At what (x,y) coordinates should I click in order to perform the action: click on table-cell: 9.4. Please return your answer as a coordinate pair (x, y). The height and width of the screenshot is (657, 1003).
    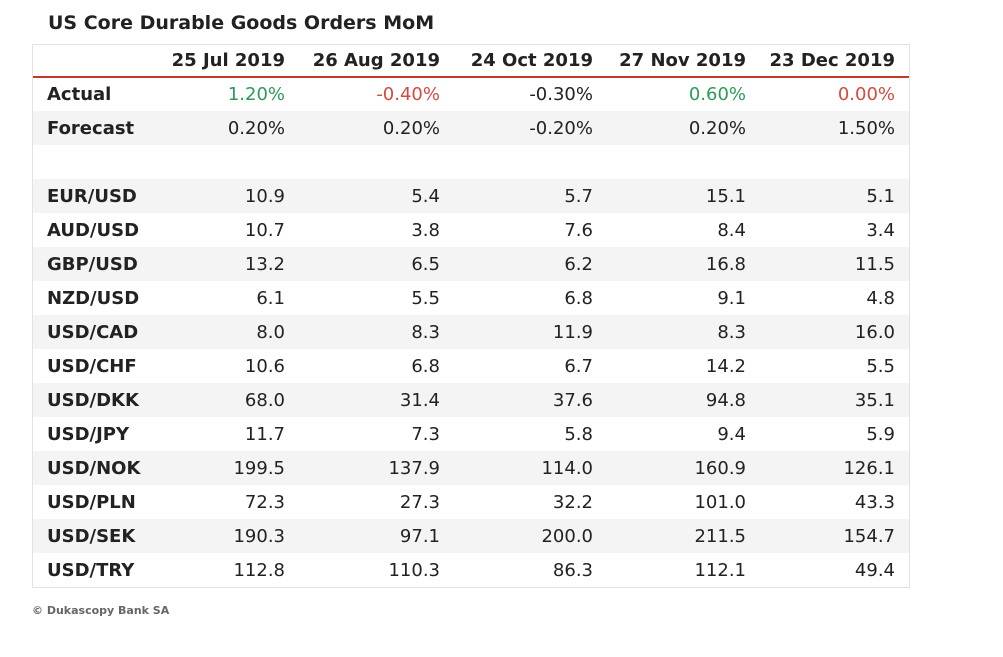
    Looking at the image, I should click on (731, 434).